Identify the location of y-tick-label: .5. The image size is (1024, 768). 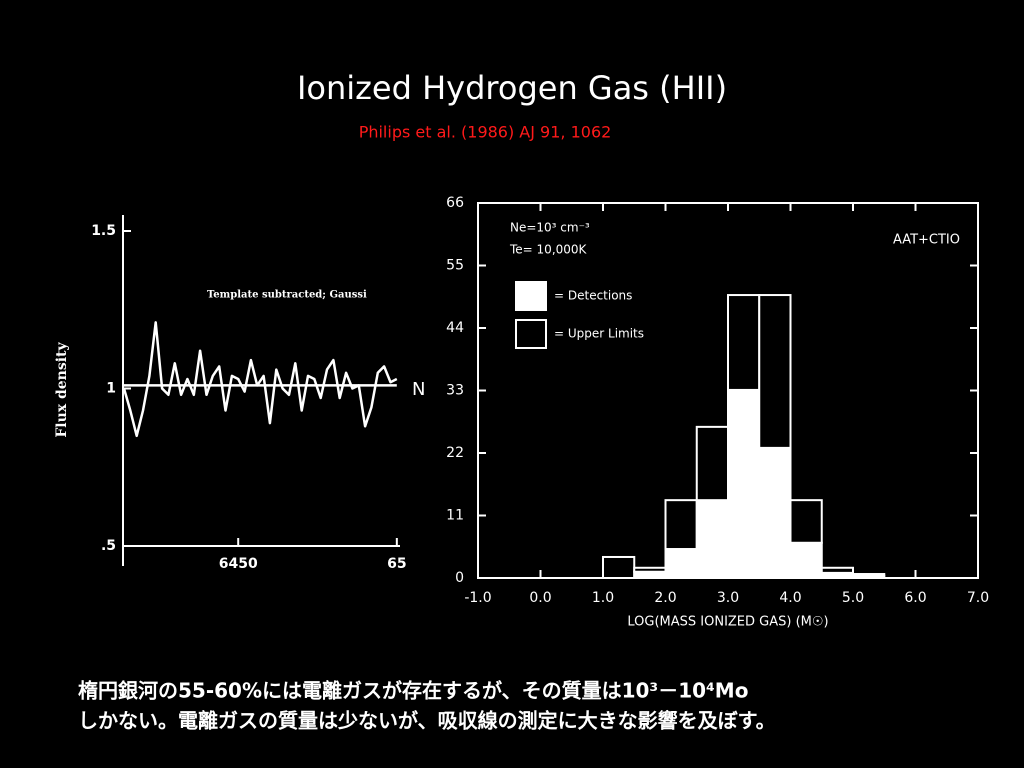
(108, 546).